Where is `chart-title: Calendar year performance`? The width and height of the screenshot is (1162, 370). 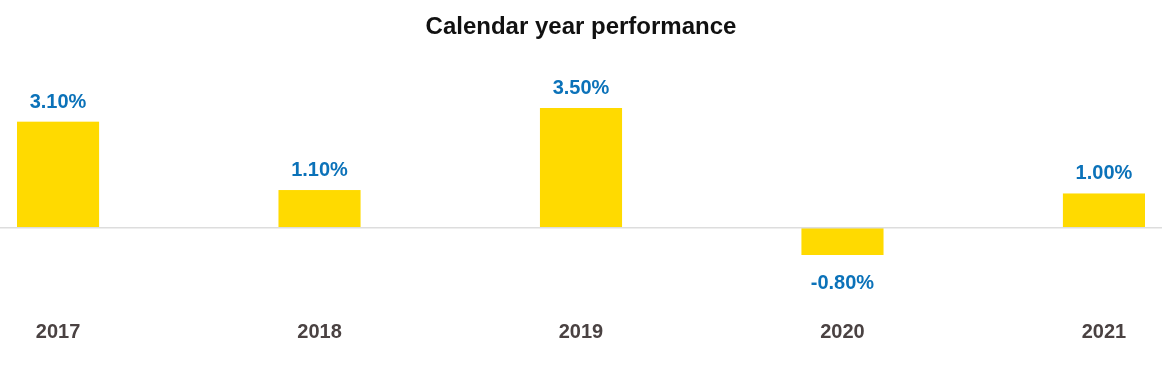 chart-title: Calendar year performance is located at coordinates (581, 25).